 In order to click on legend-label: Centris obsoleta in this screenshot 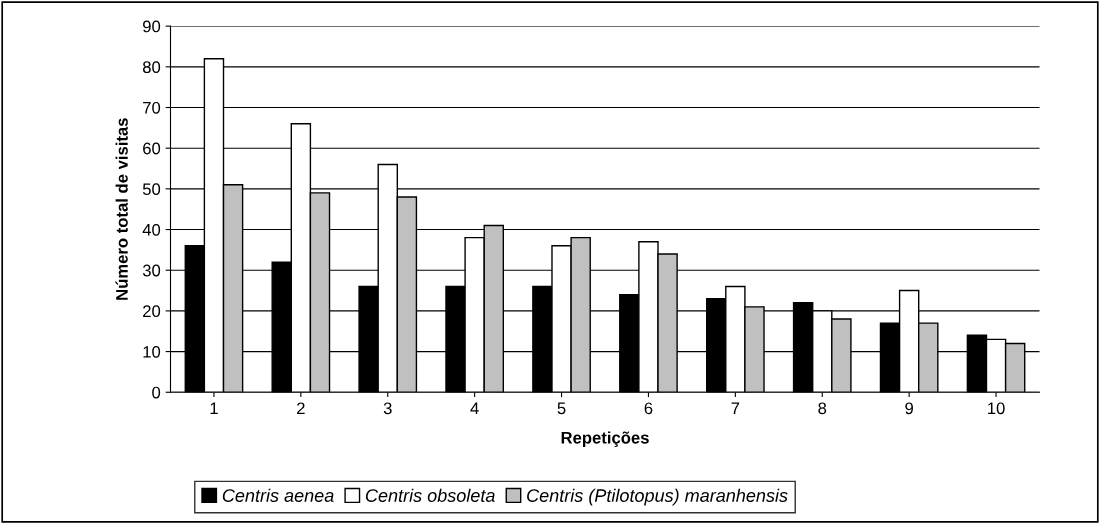, I will do `click(430, 495)`.